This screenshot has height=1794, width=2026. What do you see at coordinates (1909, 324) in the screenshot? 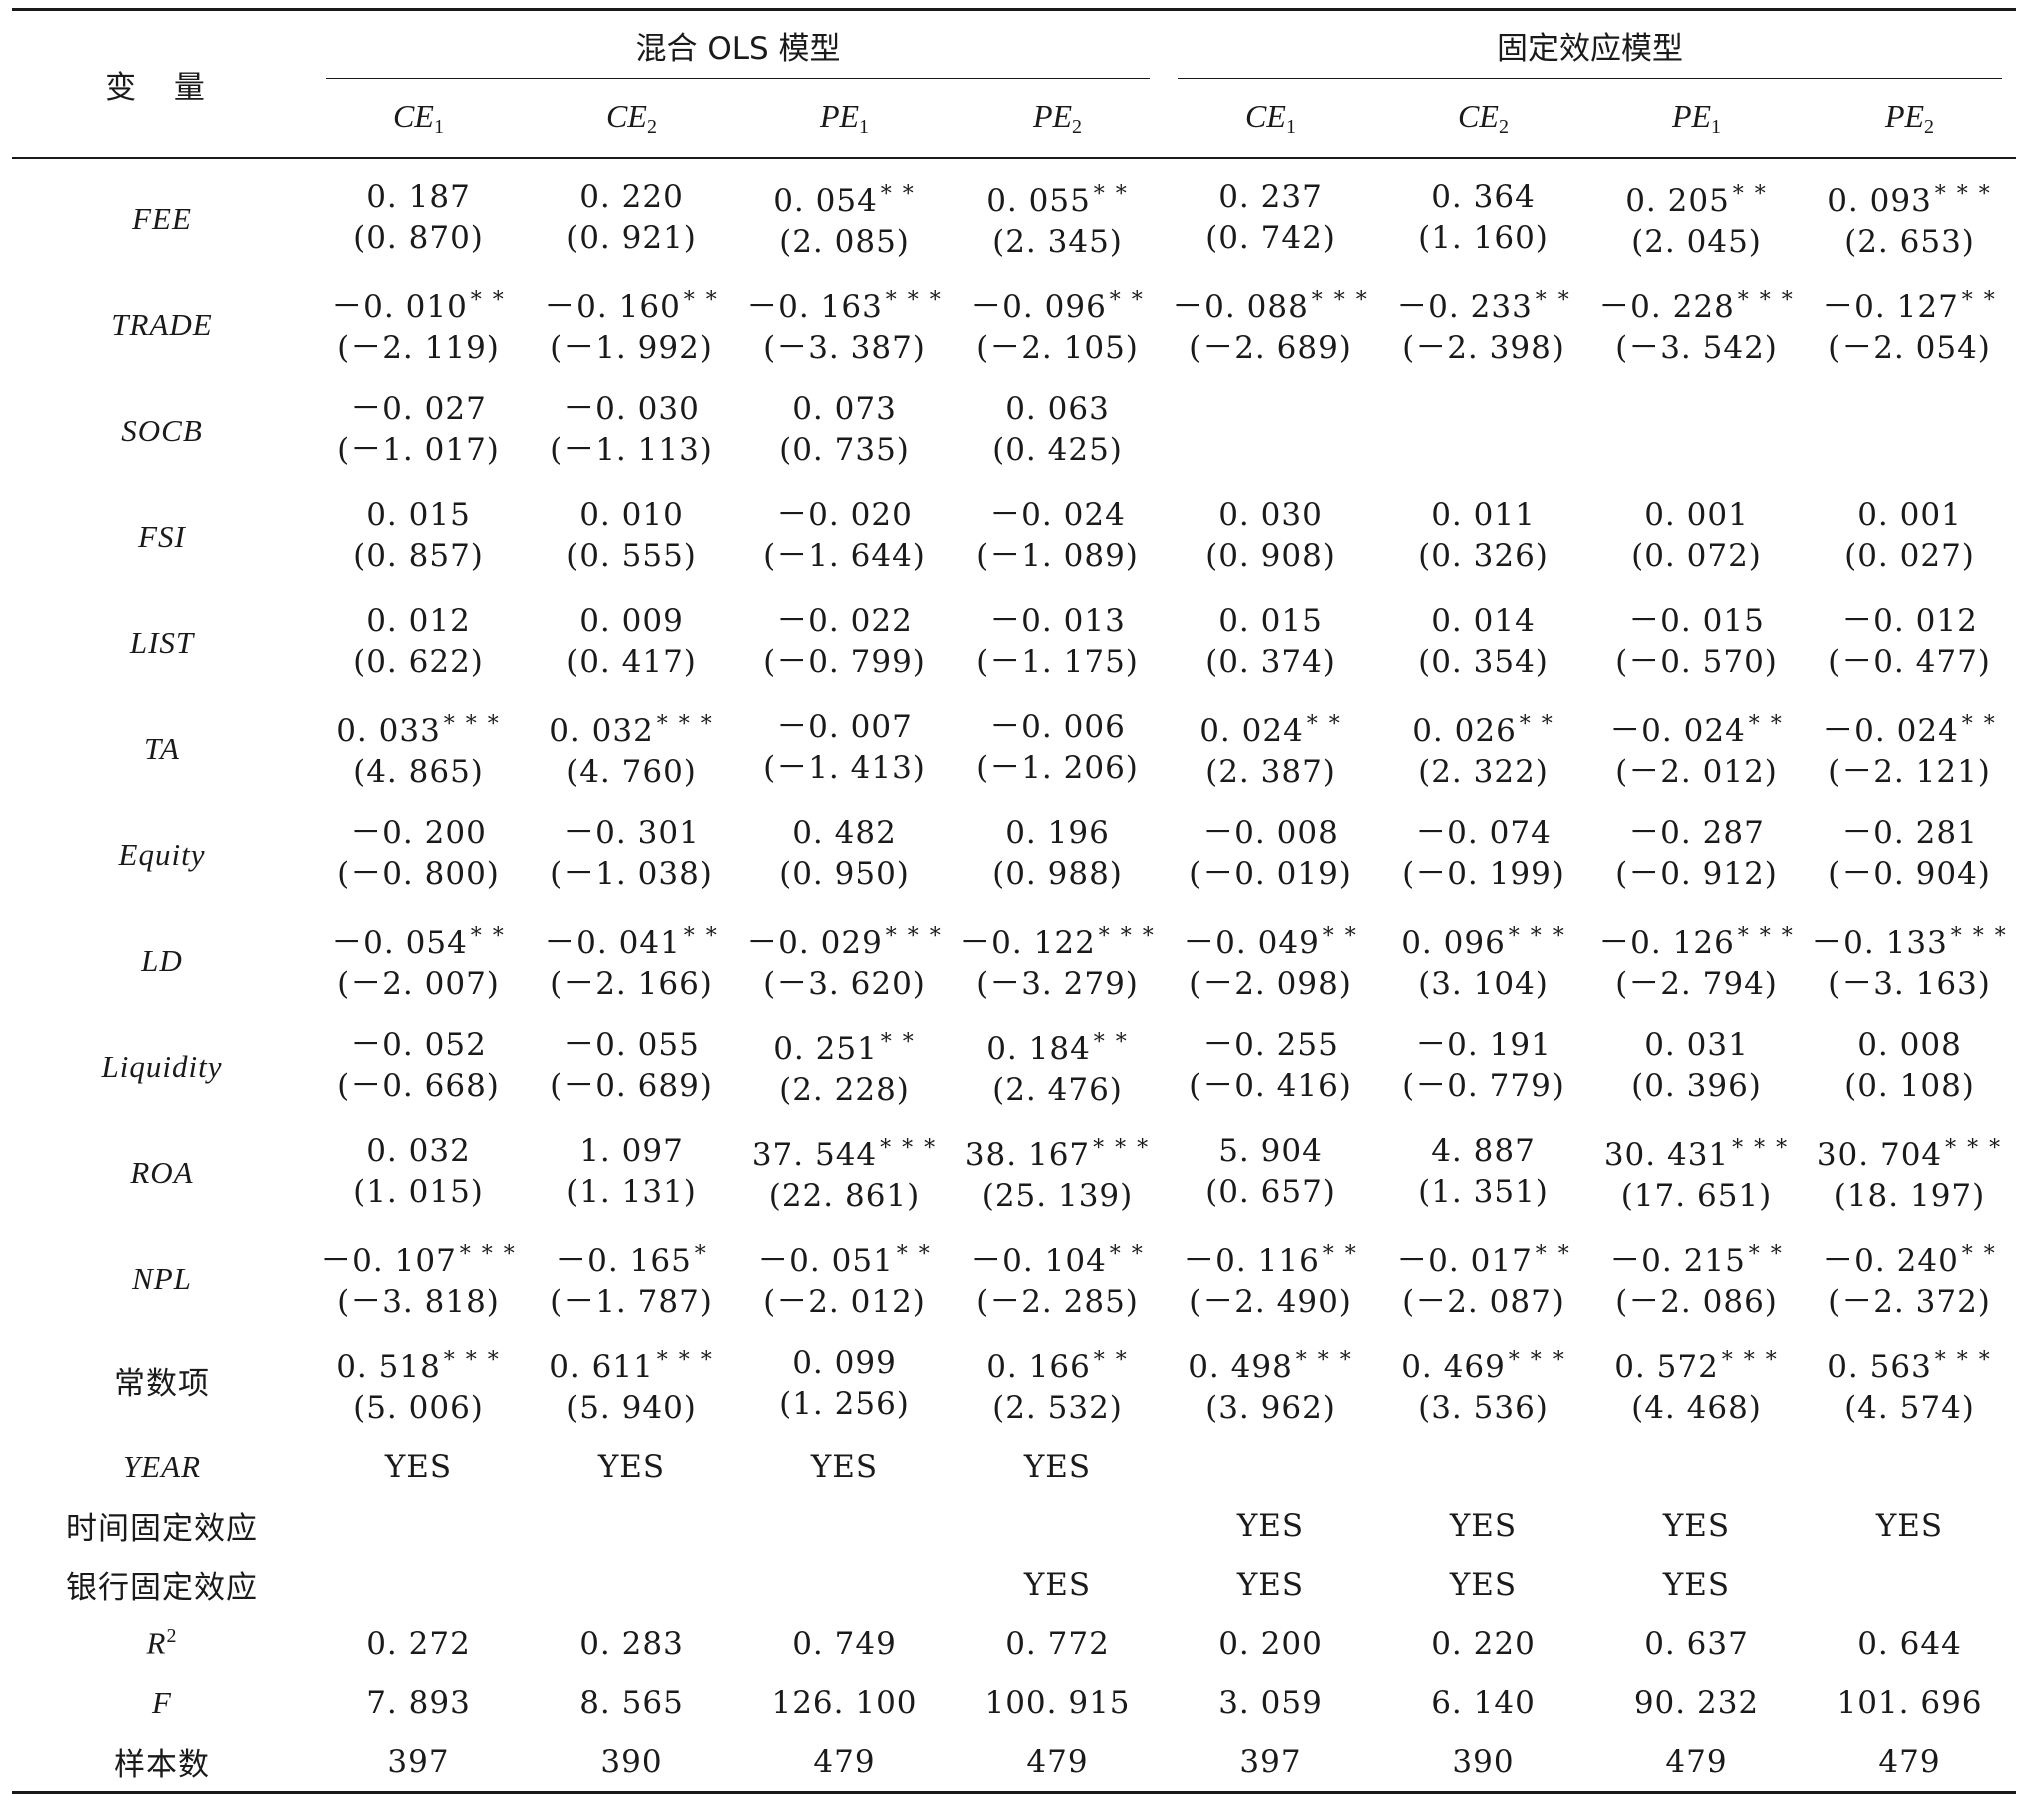
I see `table-cell: －0. 127 * * (－2. 054)` at bounding box center [1909, 324].